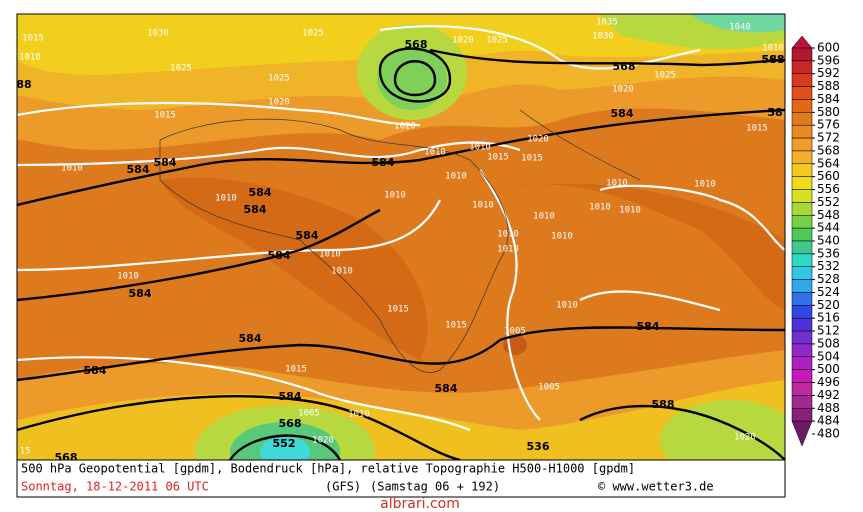  What do you see at coordinates (828, 99) in the screenshot?
I see `legend-label: 584` at bounding box center [828, 99].